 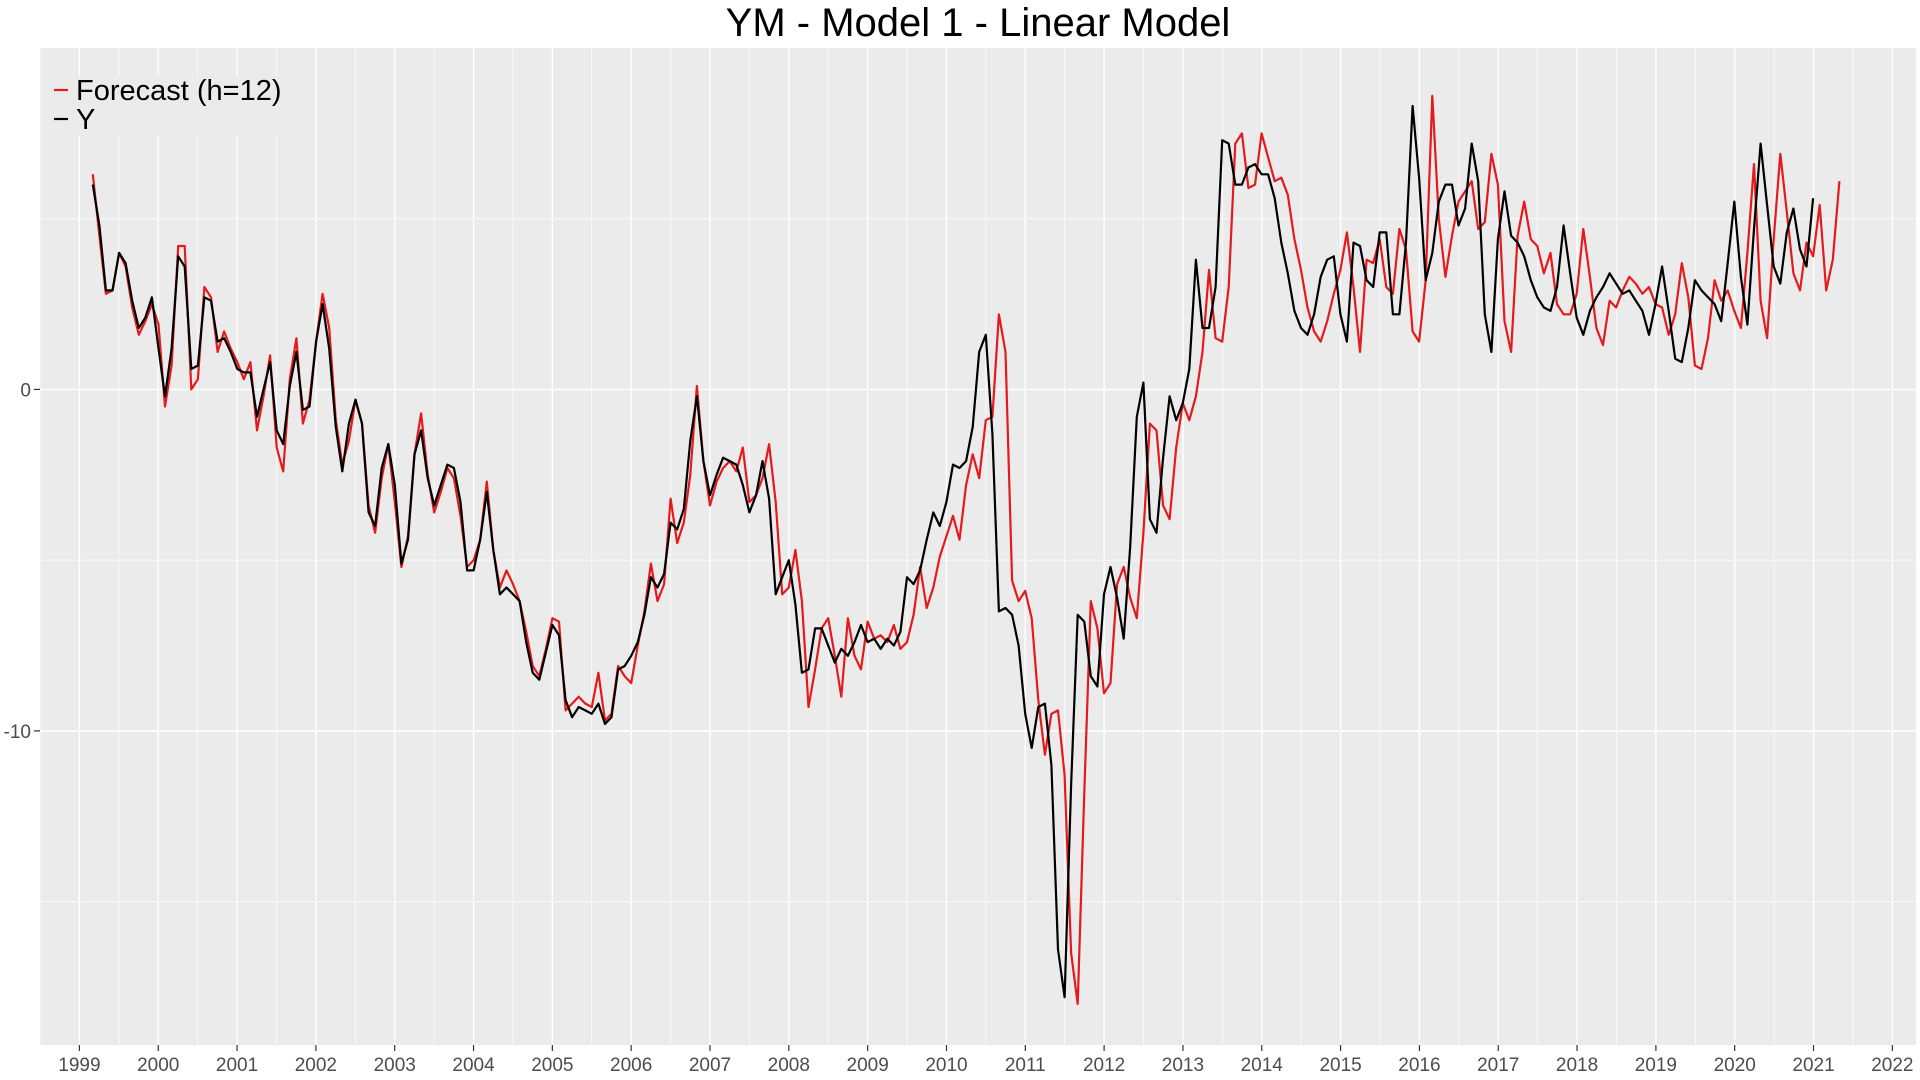 I want to click on x-tick-label: 2010, so click(x=946, y=1065).